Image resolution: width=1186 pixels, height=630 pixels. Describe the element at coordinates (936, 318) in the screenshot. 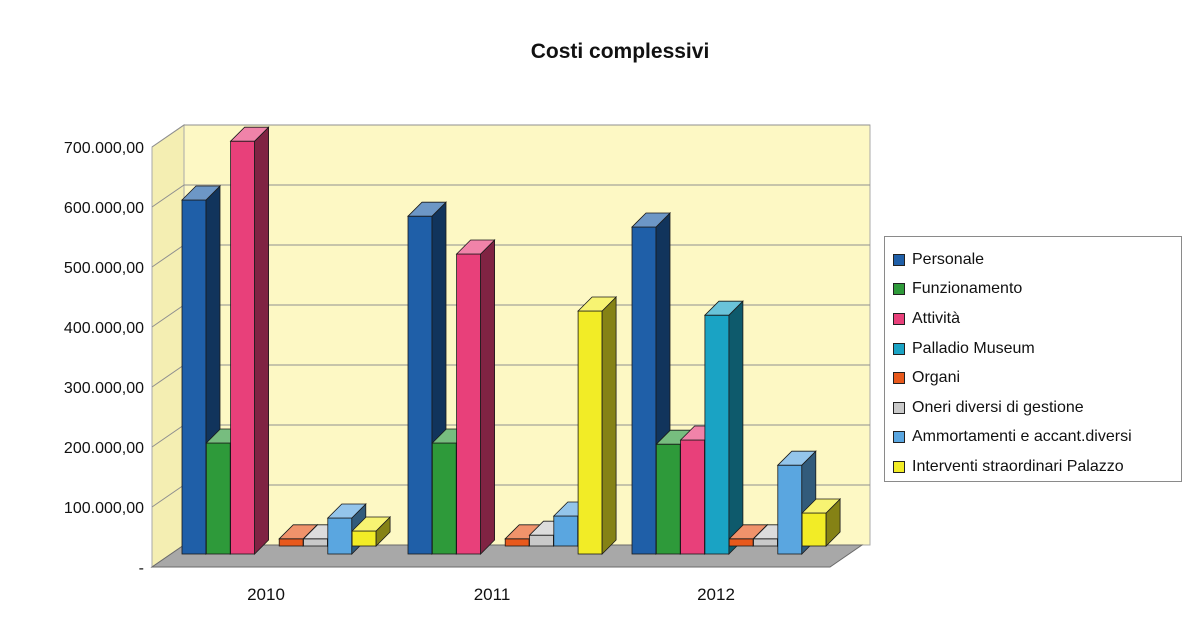

I see `legend-label: Attività` at that location.